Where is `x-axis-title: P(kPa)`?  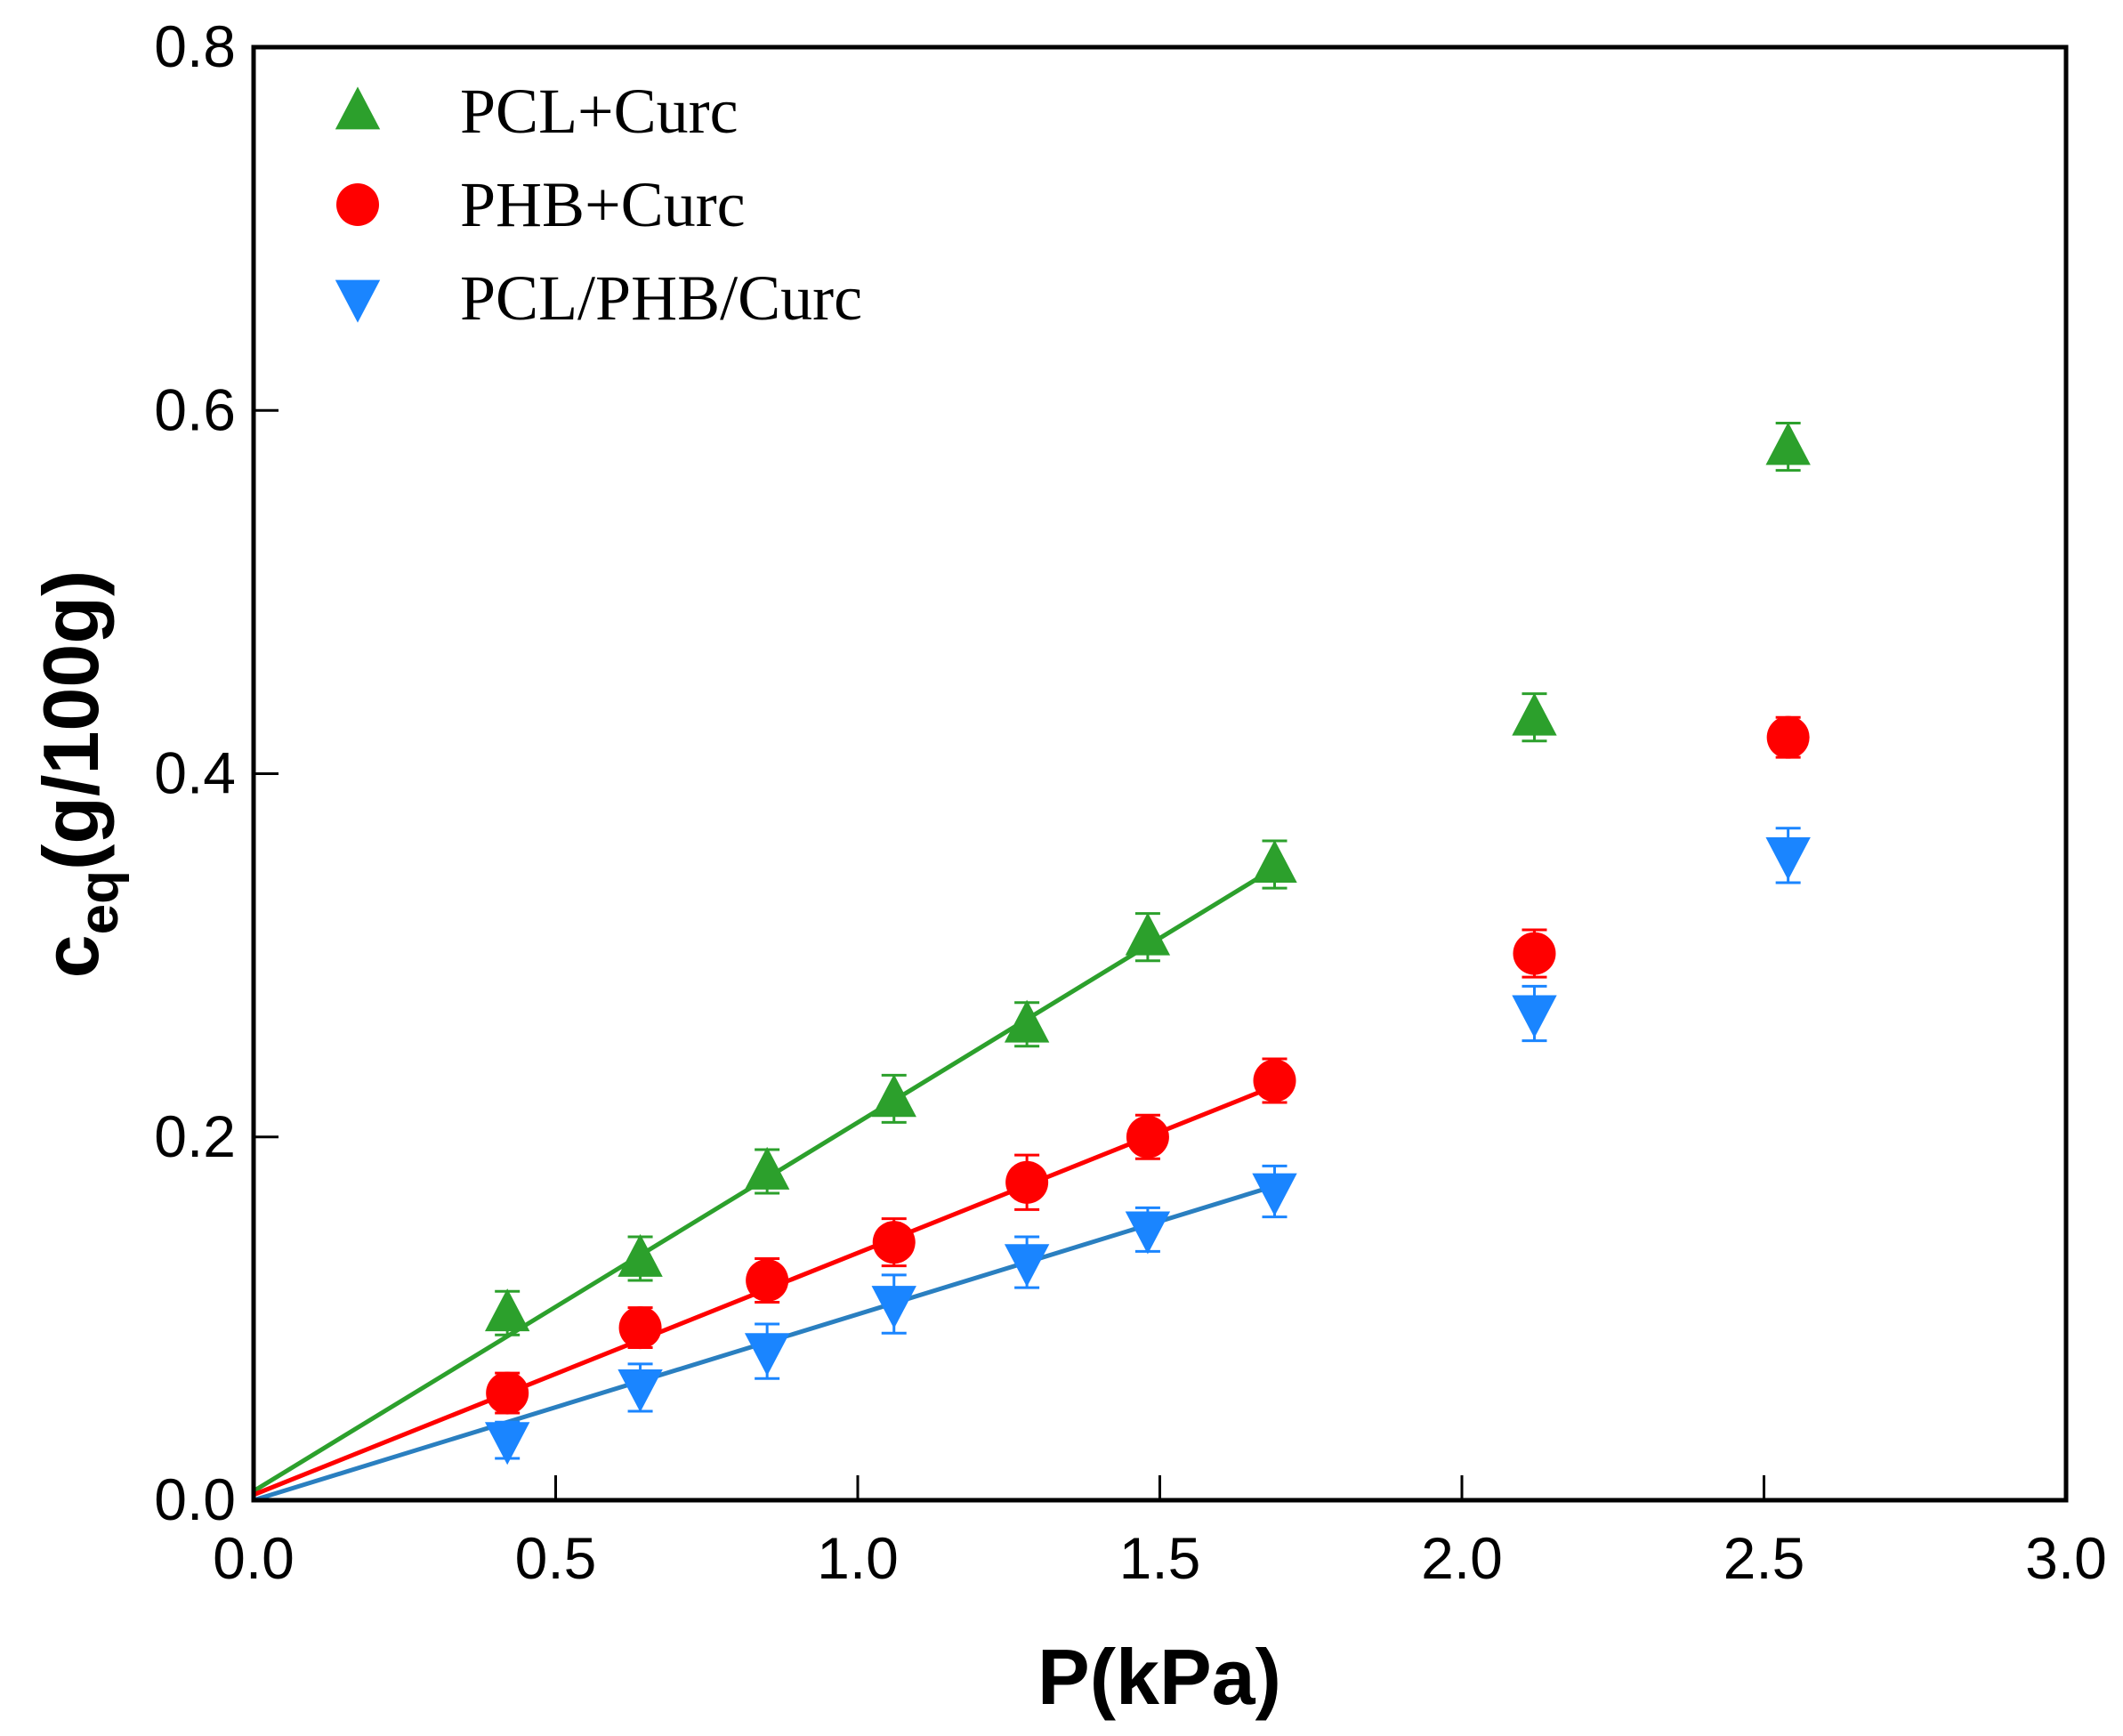
x-axis-title: P(kPa) is located at coordinates (1159, 1677).